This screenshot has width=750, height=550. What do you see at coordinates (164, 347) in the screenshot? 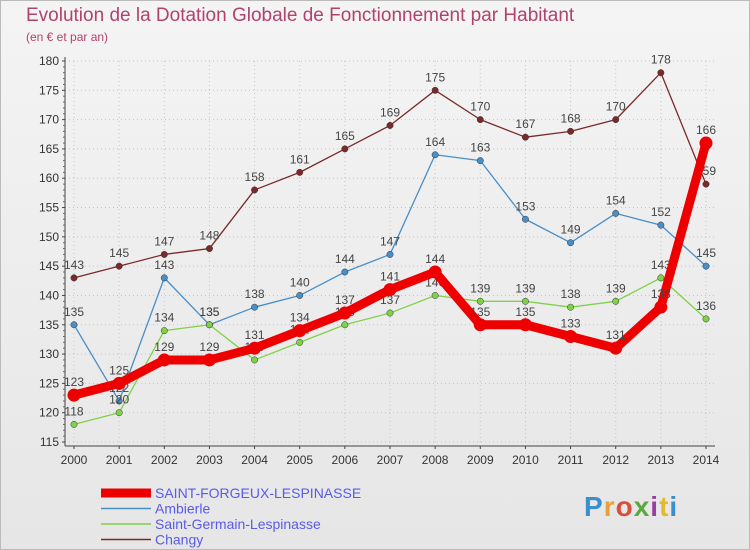
I see `data-label: 129` at bounding box center [164, 347].